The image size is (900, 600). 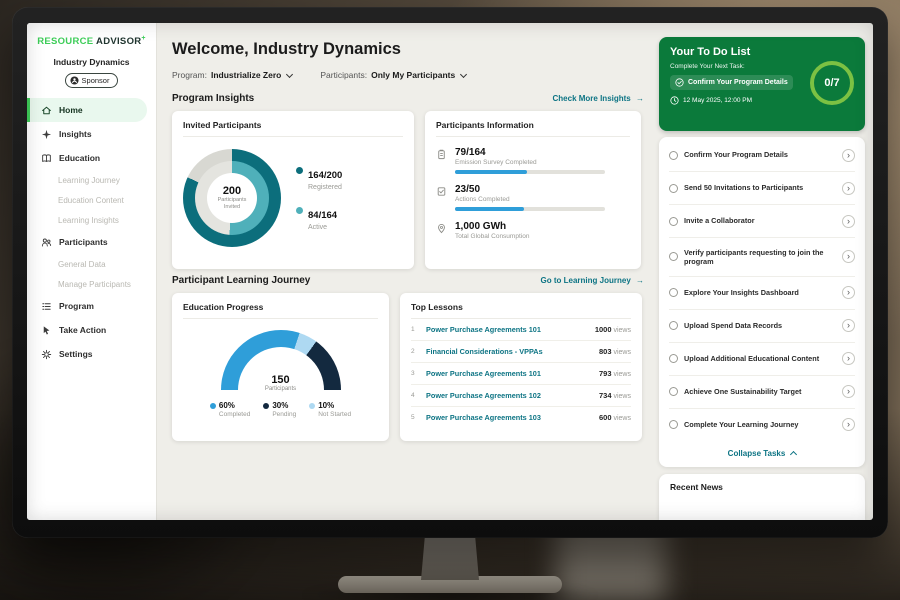 I want to click on todo-task: Upload Spend Data Records ›, so click(x=762, y=326).